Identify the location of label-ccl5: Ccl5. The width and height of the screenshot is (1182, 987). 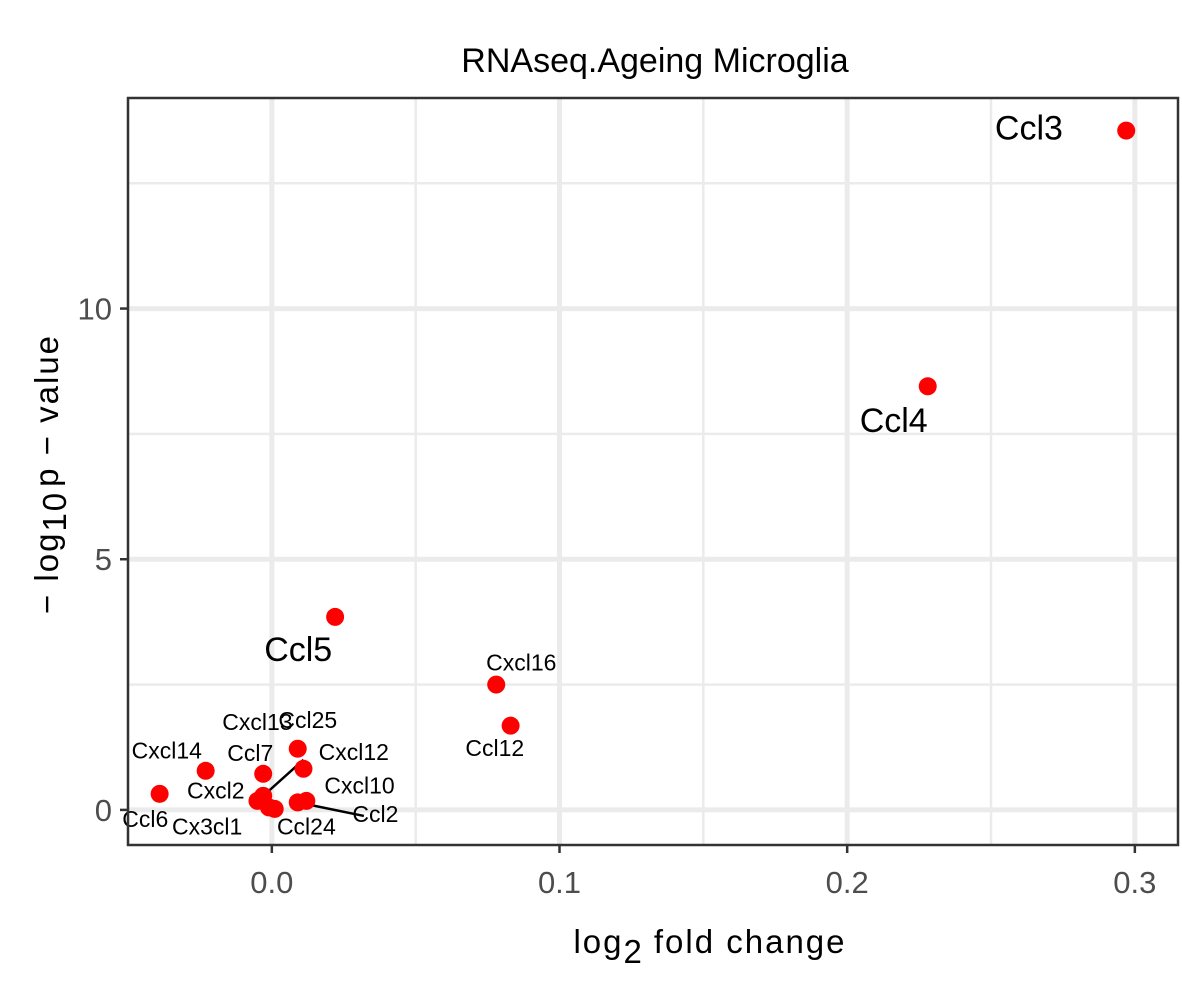
(298, 650).